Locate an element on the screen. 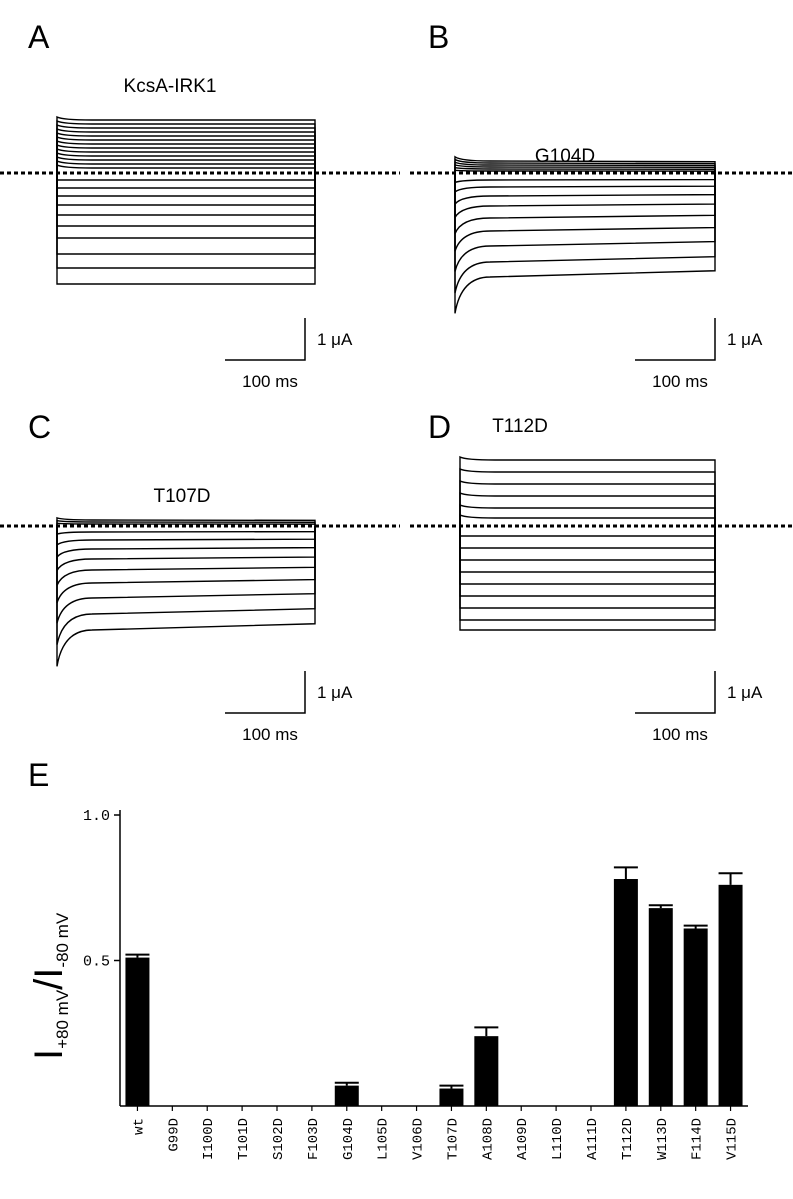 The image size is (793, 1199). x-tick-label: wt is located at coordinates (139, 1126).